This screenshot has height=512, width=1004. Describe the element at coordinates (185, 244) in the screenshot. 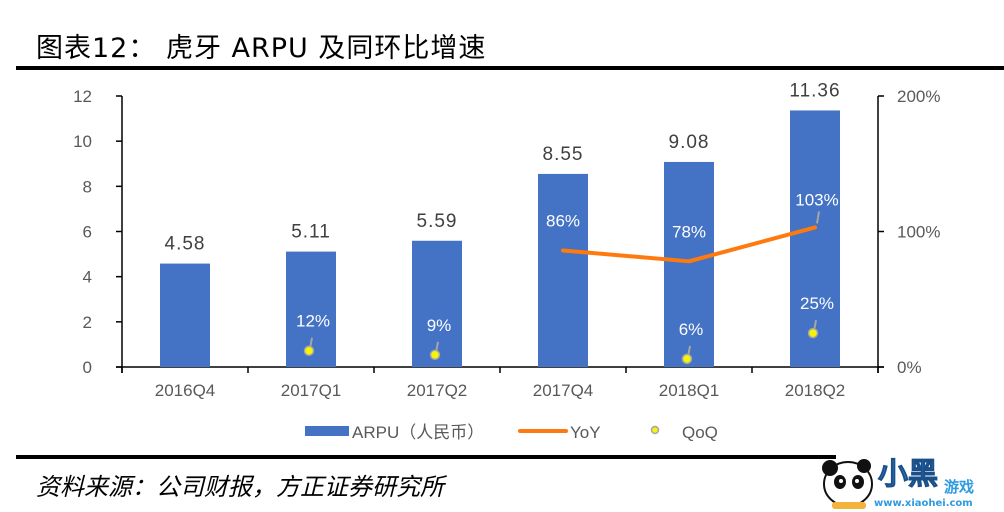

I see `bar-data-label: 4.58` at that location.